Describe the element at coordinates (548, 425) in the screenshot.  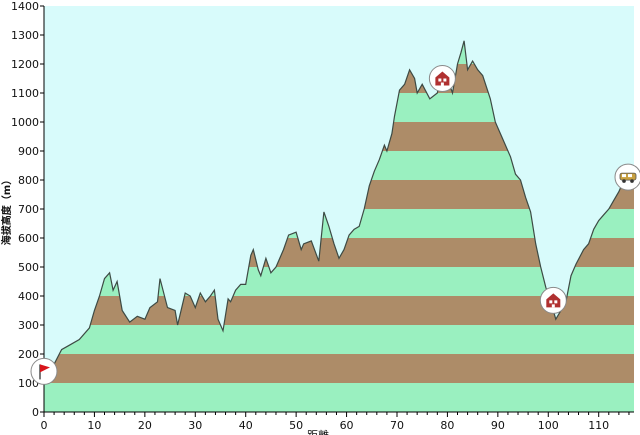
I see `x-tick-label: 100` at that location.